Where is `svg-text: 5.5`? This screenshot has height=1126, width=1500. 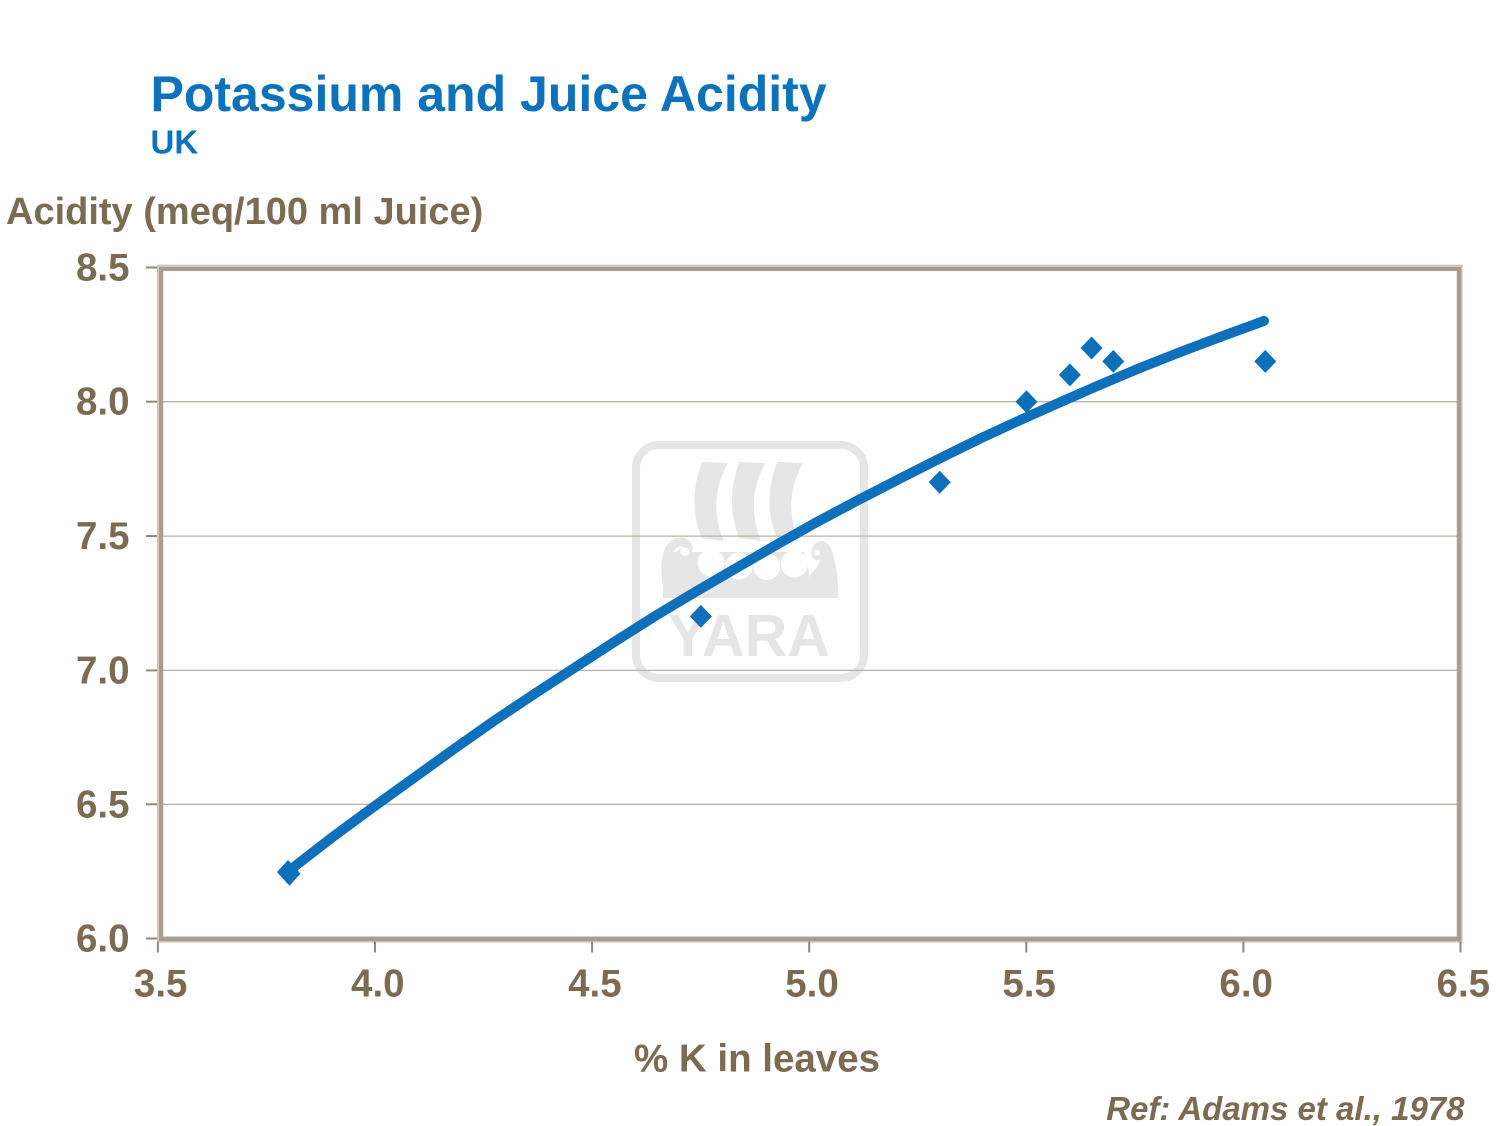
svg-text: 5.5 is located at coordinates (1029, 984).